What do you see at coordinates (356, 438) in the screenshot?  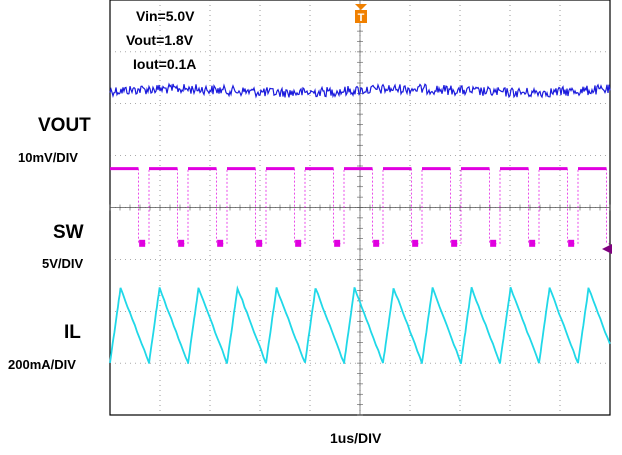 I see `timebase-label: 1us/DIV` at bounding box center [356, 438].